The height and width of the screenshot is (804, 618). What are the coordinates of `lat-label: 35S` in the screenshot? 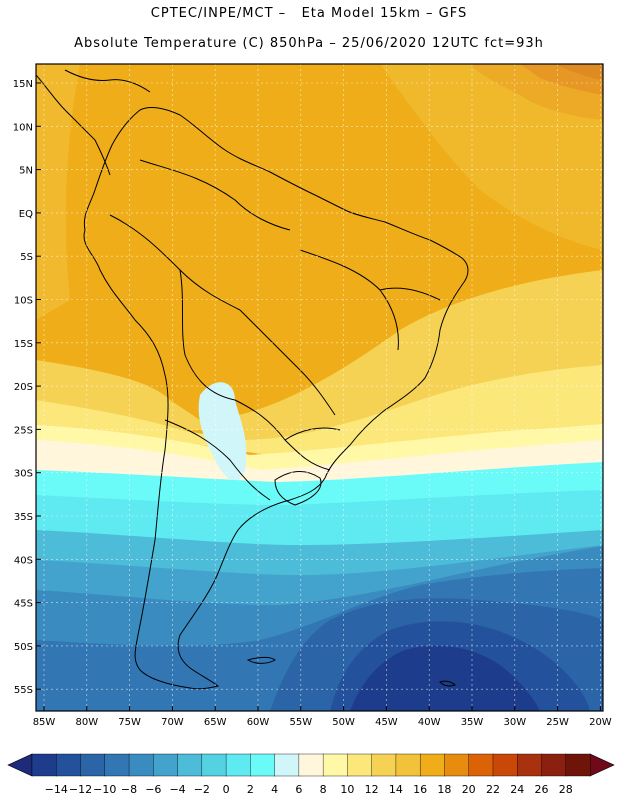 It's located at (23, 517).